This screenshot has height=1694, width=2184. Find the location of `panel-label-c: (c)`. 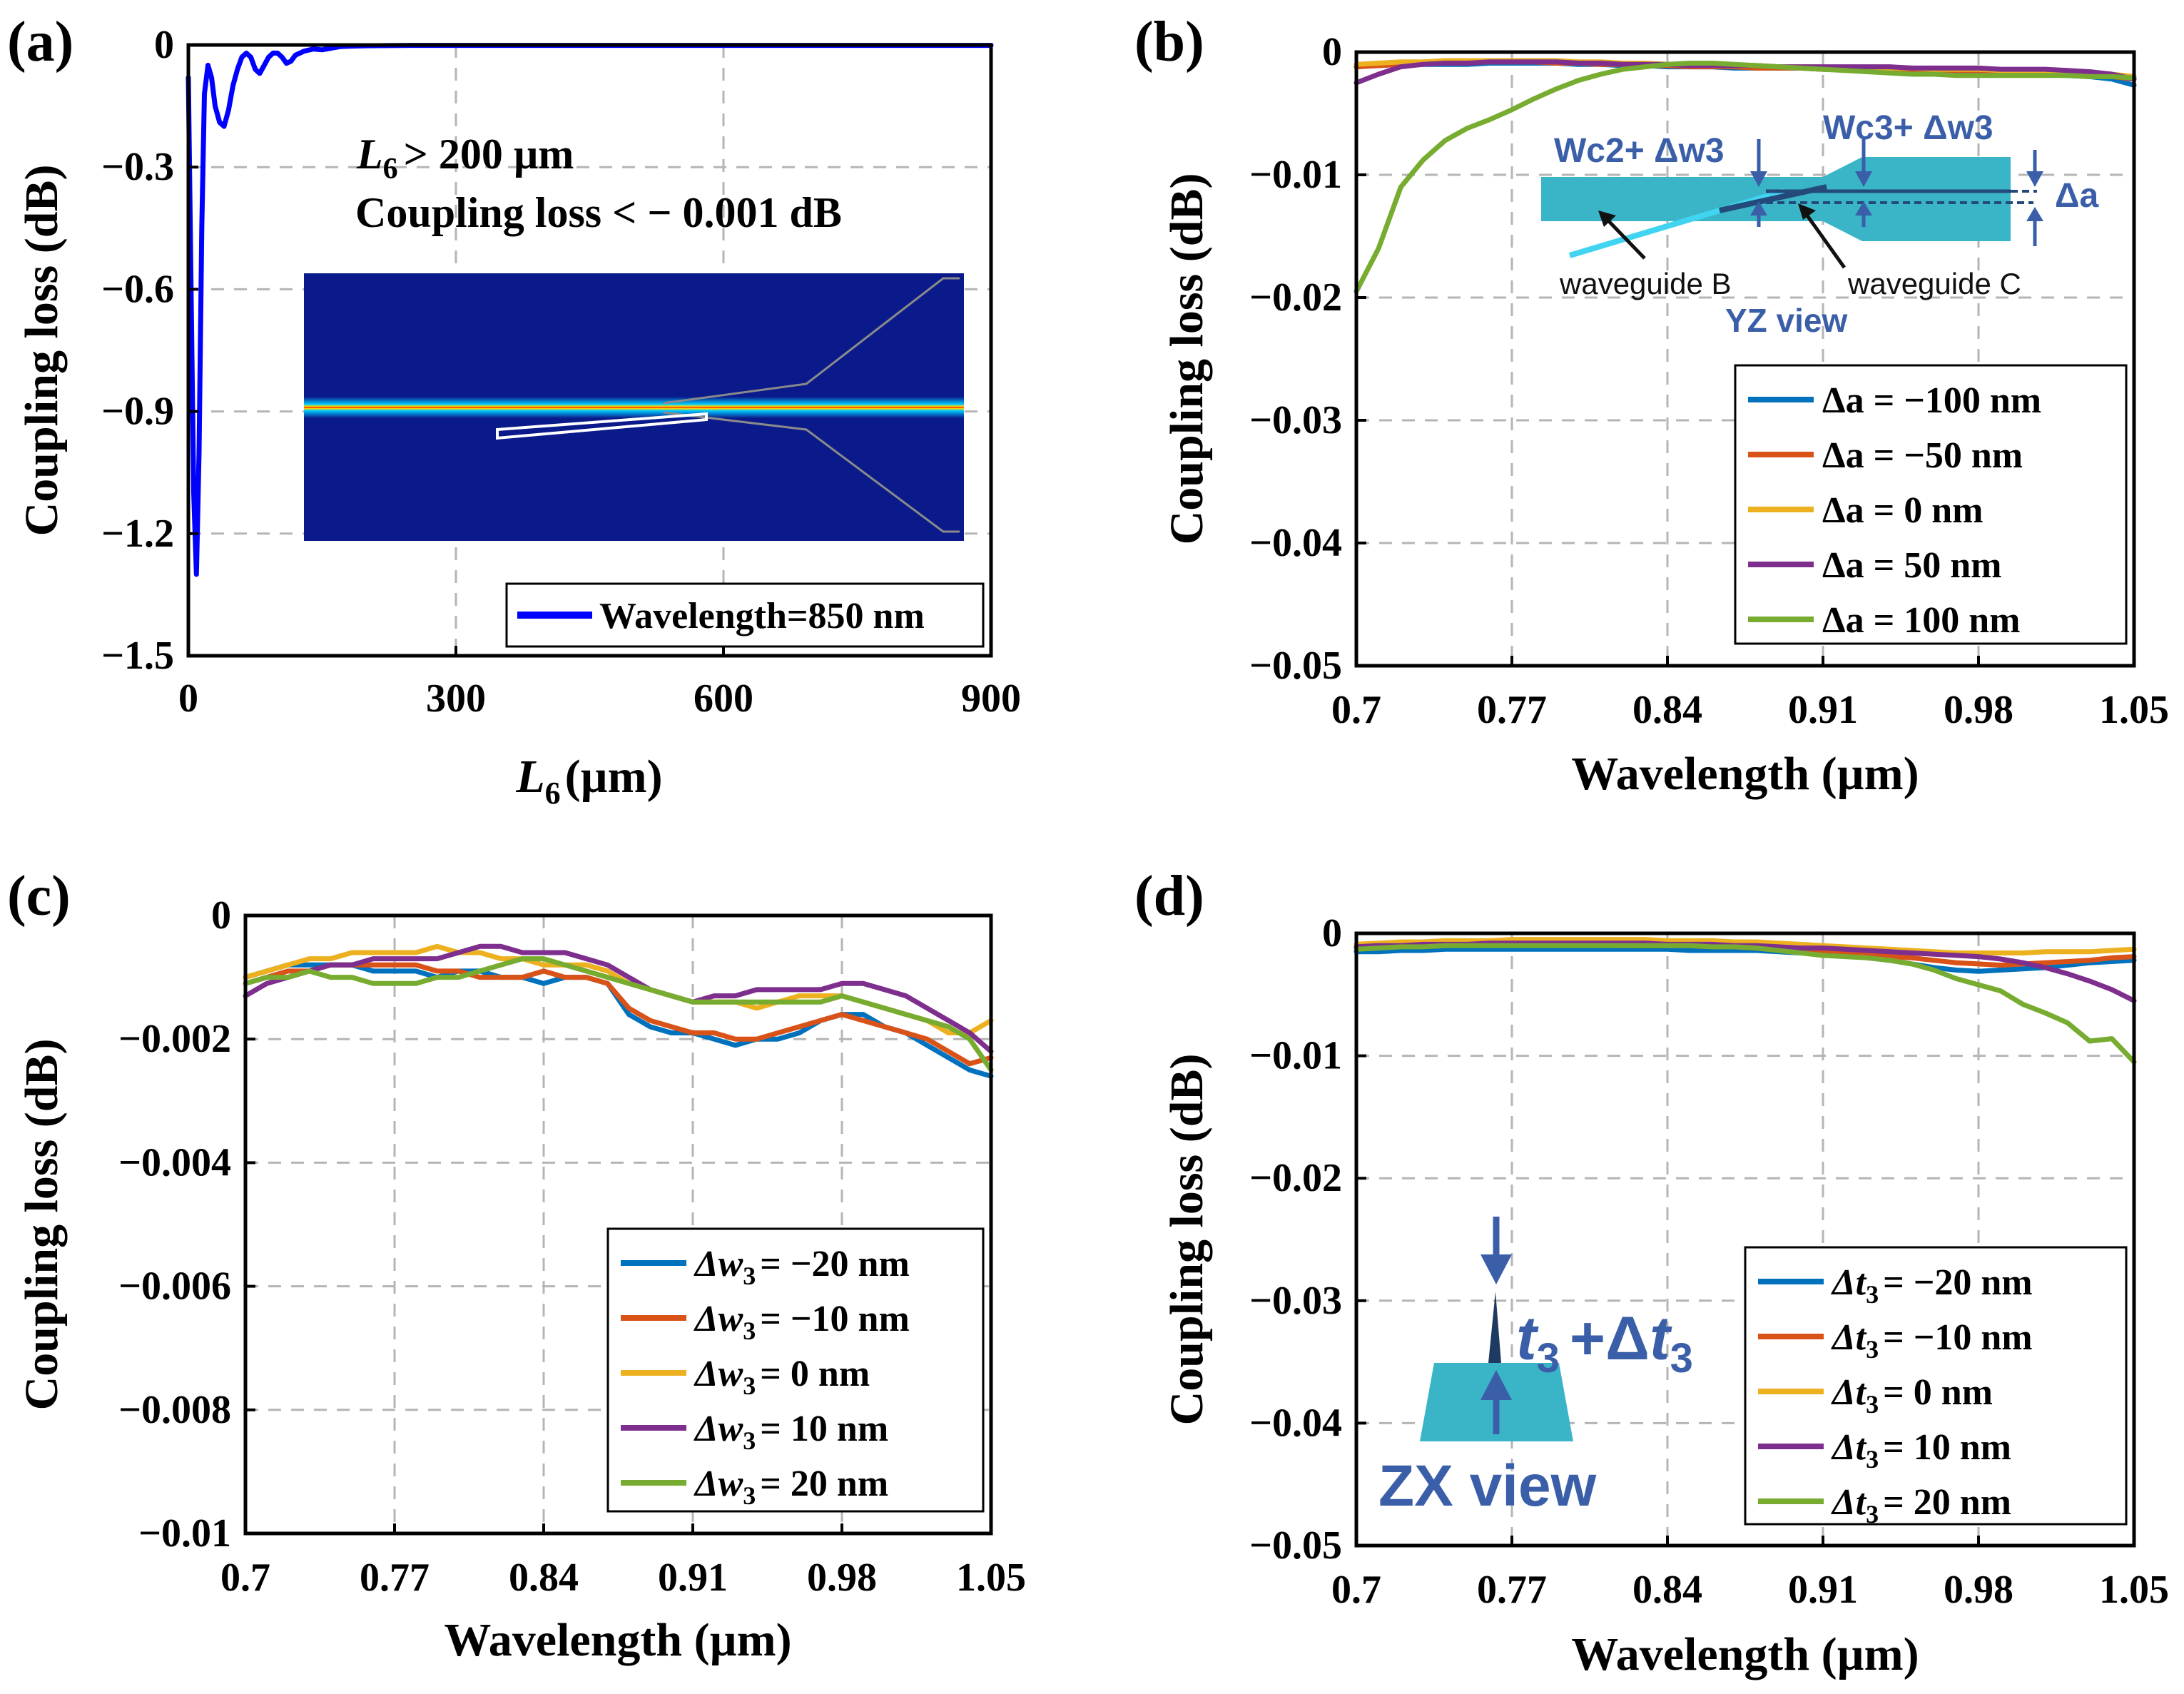

panel-label-c: (c) is located at coordinates (39, 896).